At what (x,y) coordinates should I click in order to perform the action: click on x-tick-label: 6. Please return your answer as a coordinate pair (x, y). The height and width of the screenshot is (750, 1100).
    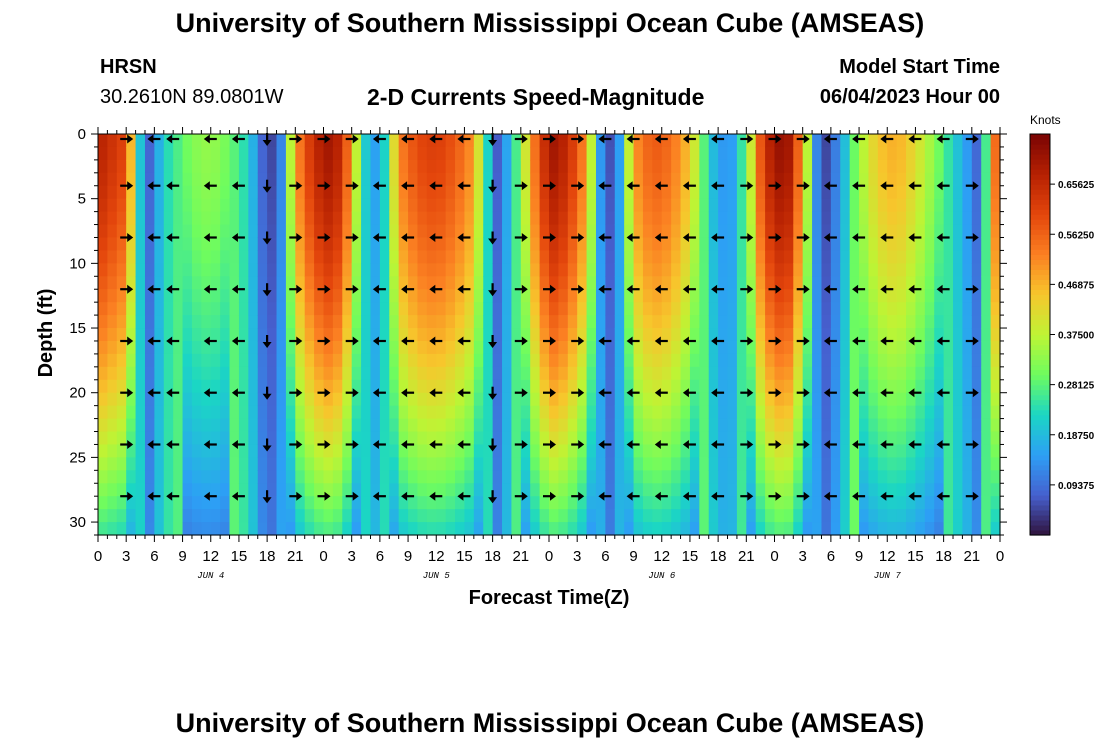
    Looking at the image, I should click on (380, 556).